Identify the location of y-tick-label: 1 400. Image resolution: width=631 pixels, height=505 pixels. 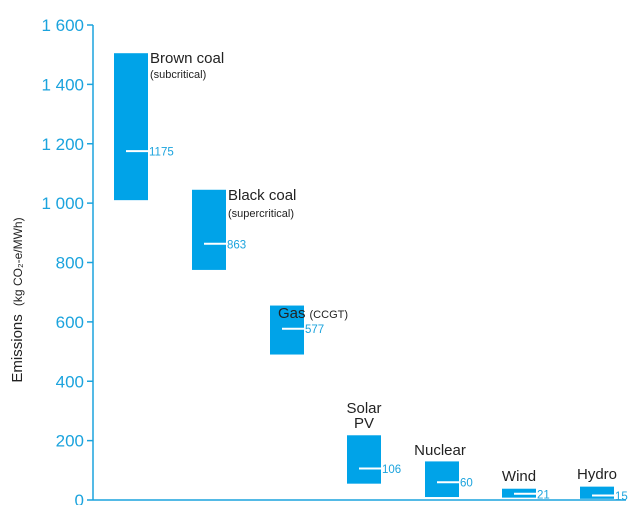
(62, 84).